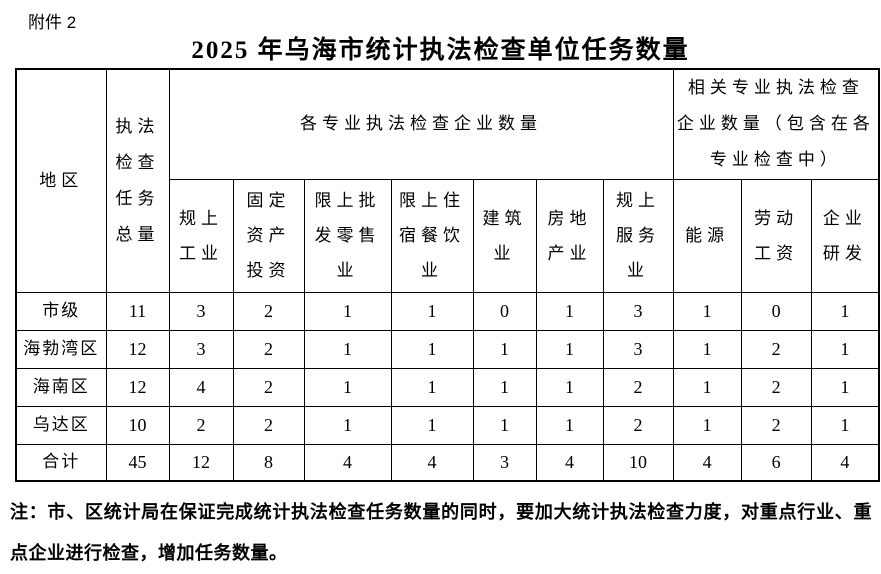 The height and width of the screenshot is (574, 881). What do you see at coordinates (776, 462) in the screenshot?
I see `value-cell: 6` at bounding box center [776, 462].